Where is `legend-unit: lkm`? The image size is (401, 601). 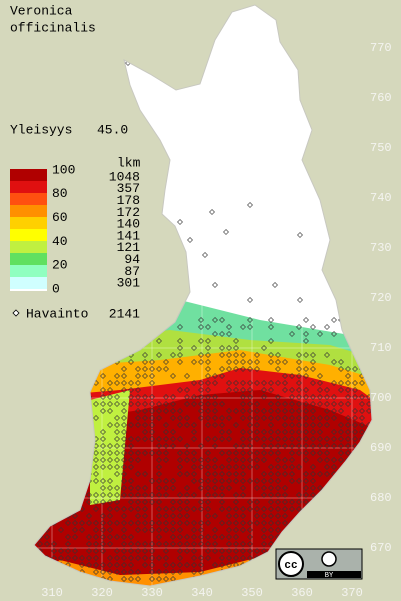
legend-unit: lkm is located at coordinates (129, 162).